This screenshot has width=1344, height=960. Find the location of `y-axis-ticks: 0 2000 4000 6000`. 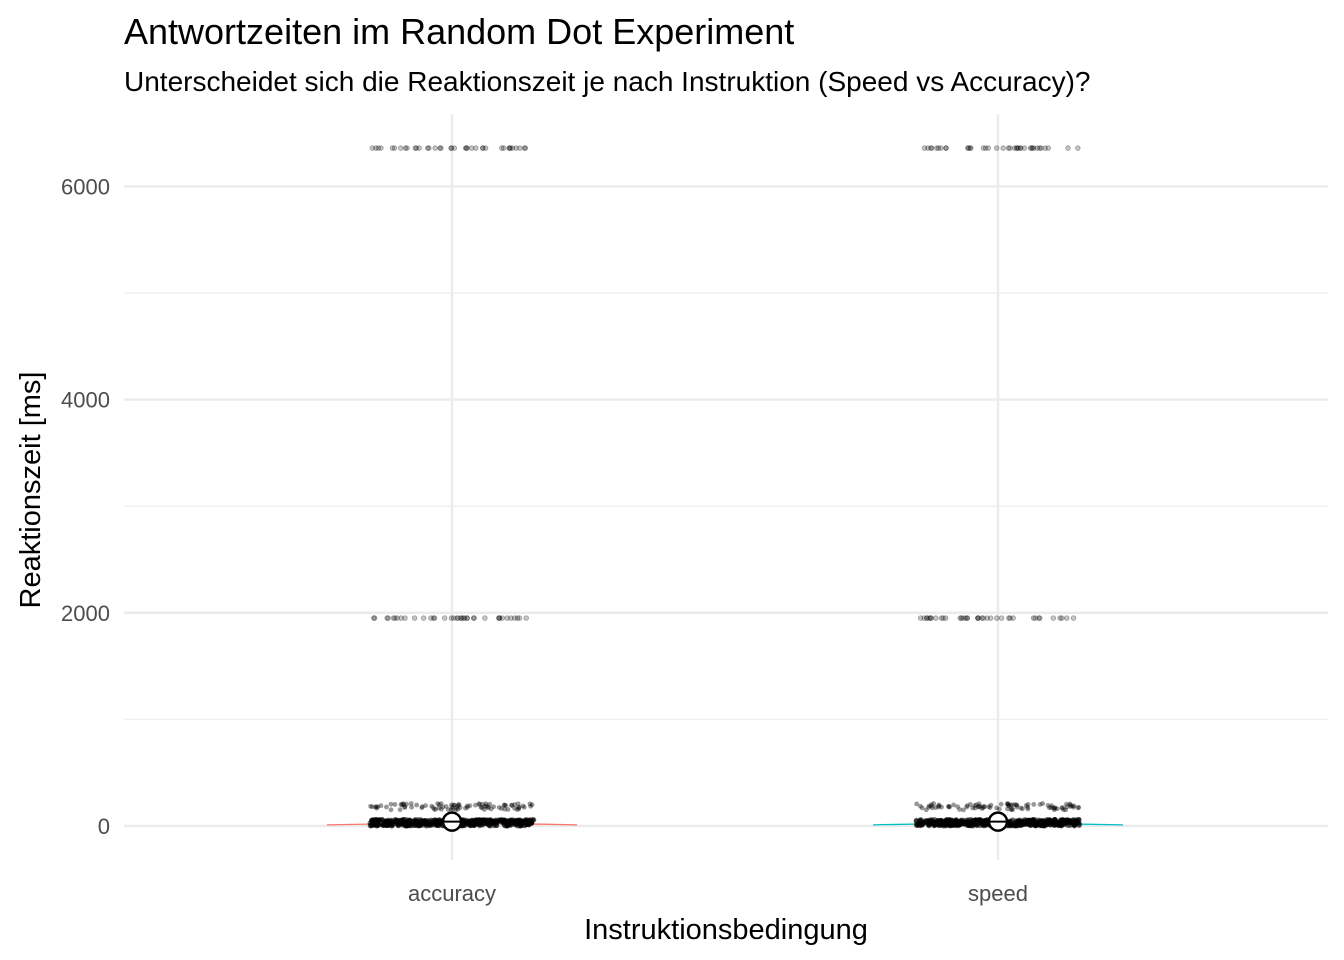

y-axis-ticks: 0 2000 4000 6000 is located at coordinates (85, 506).